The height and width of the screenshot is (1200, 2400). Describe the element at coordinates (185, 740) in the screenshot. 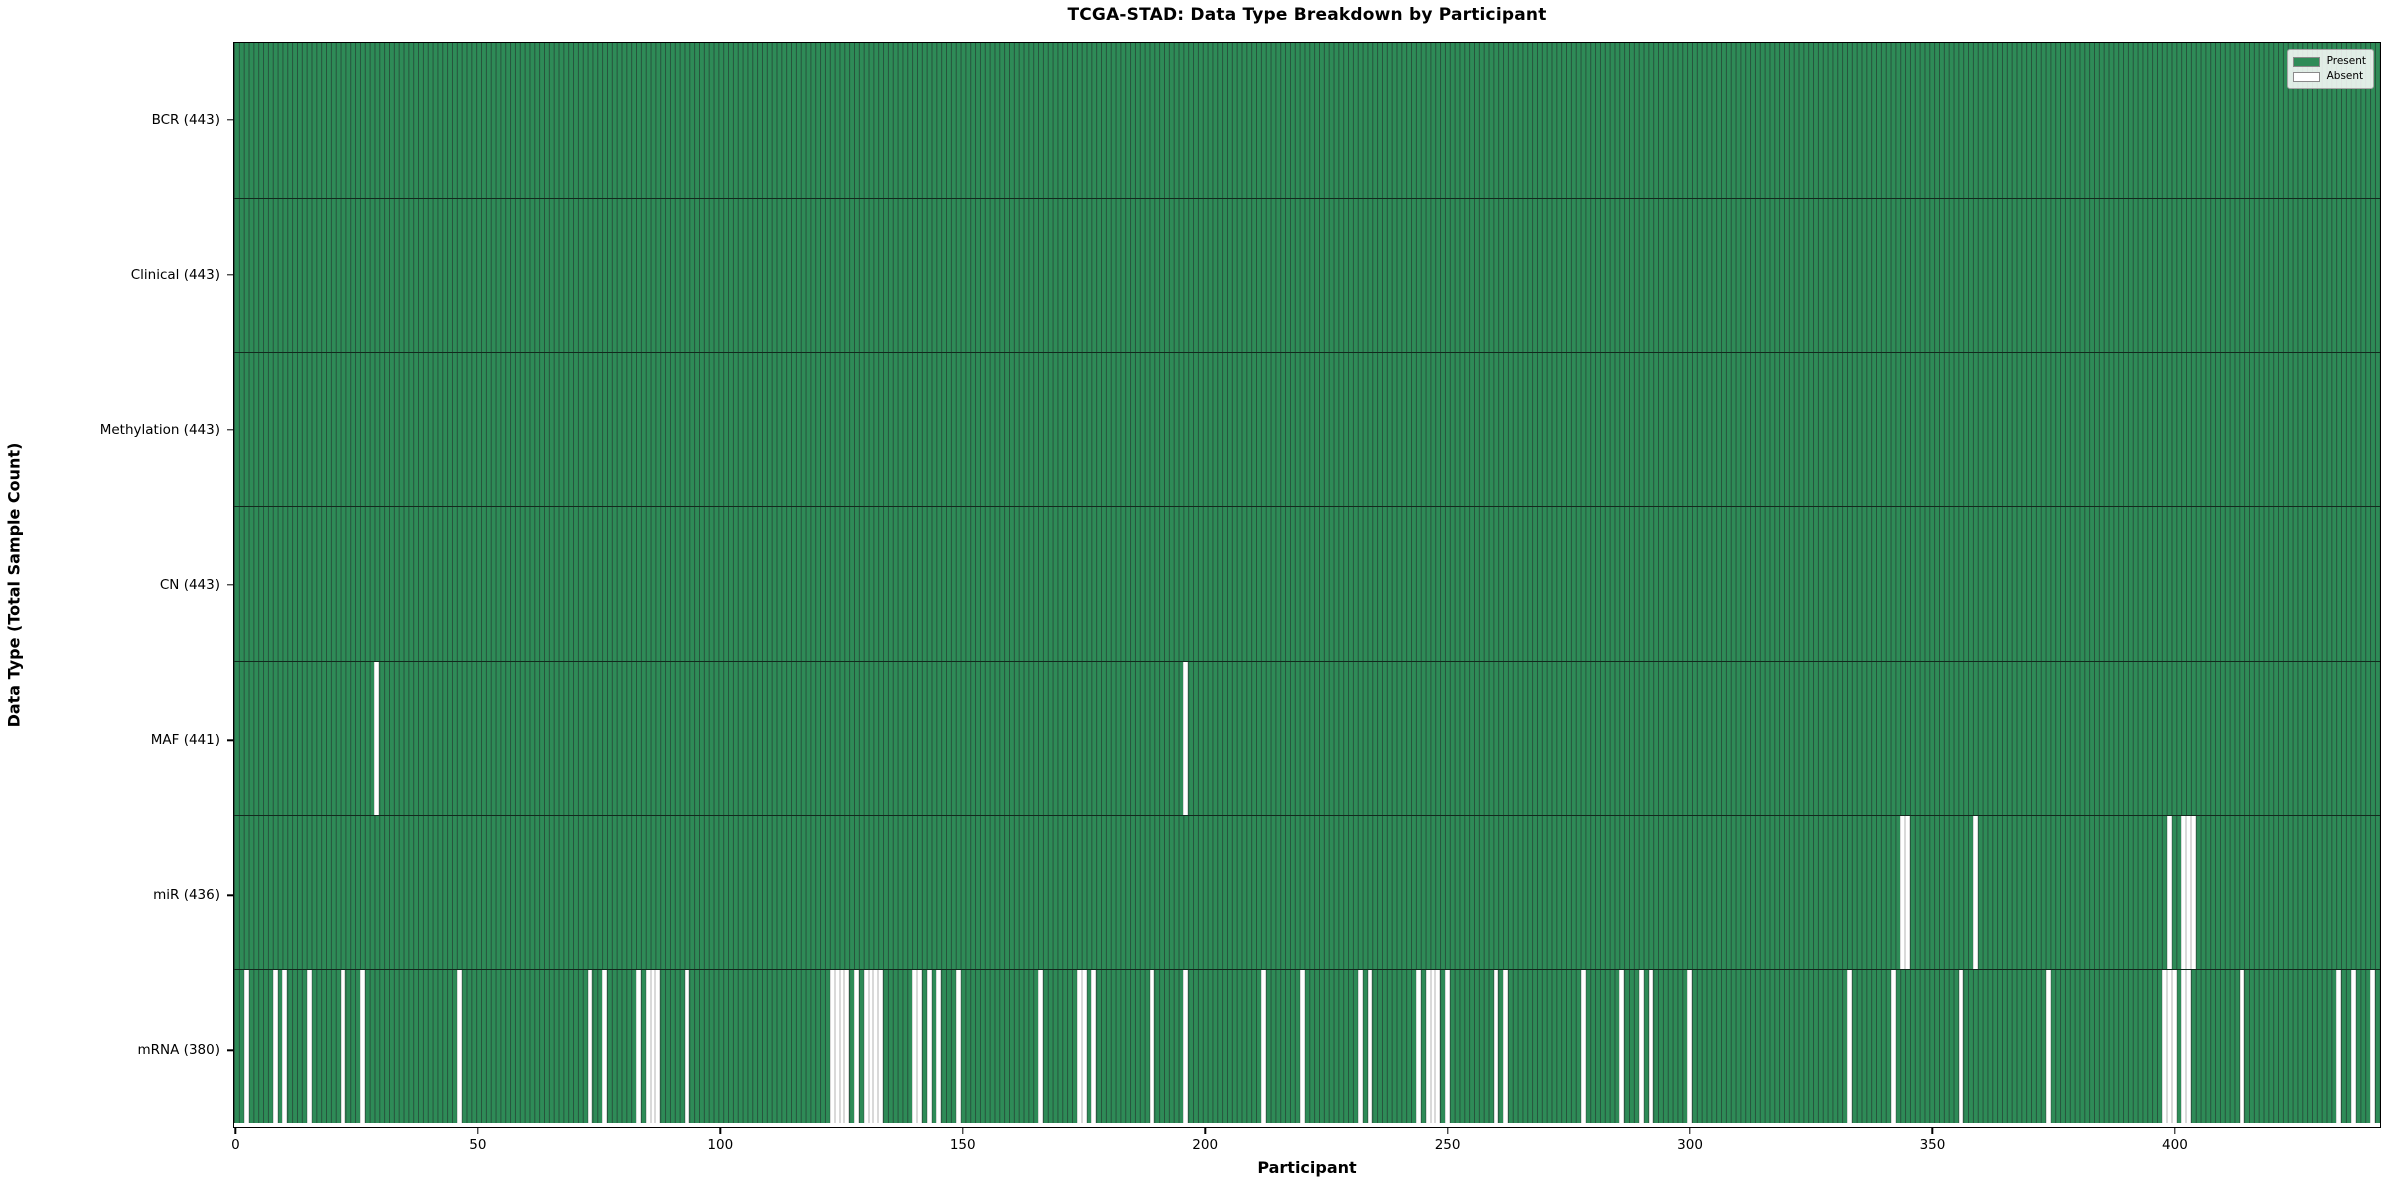

I see `y-tick-label: MAF (441)` at that location.